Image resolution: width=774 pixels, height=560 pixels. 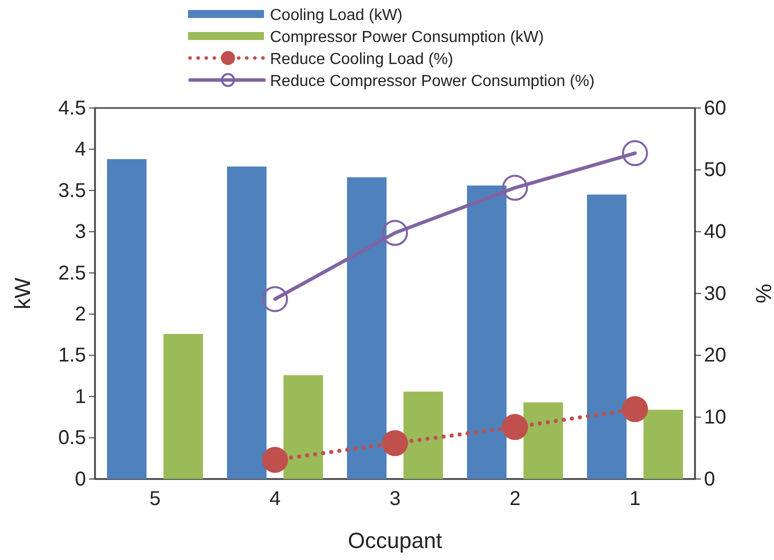 What do you see at coordinates (710, 479) in the screenshot?
I see `y2-tick-label: 0` at bounding box center [710, 479].